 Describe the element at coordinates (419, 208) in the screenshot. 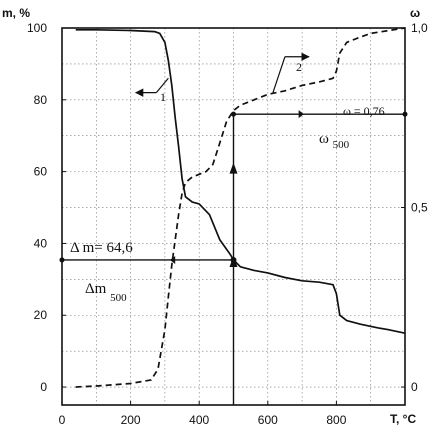

I see `y-right-tick-label: 0,5` at that location.